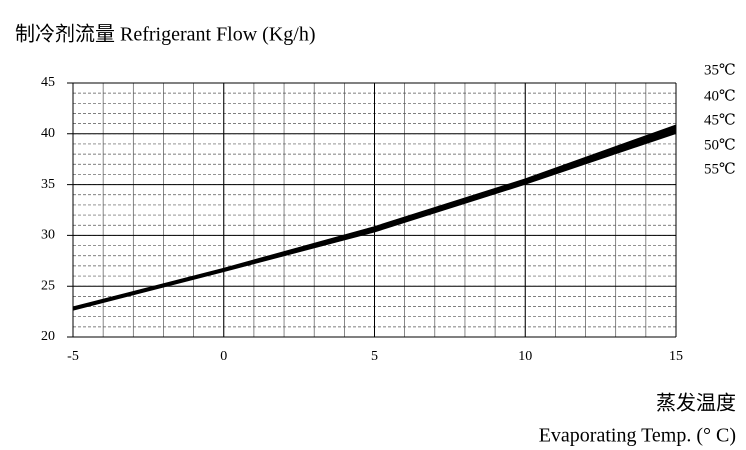 The height and width of the screenshot is (450, 746). Describe the element at coordinates (720, 120) in the screenshot. I see `legend-label: 45℃` at that location.